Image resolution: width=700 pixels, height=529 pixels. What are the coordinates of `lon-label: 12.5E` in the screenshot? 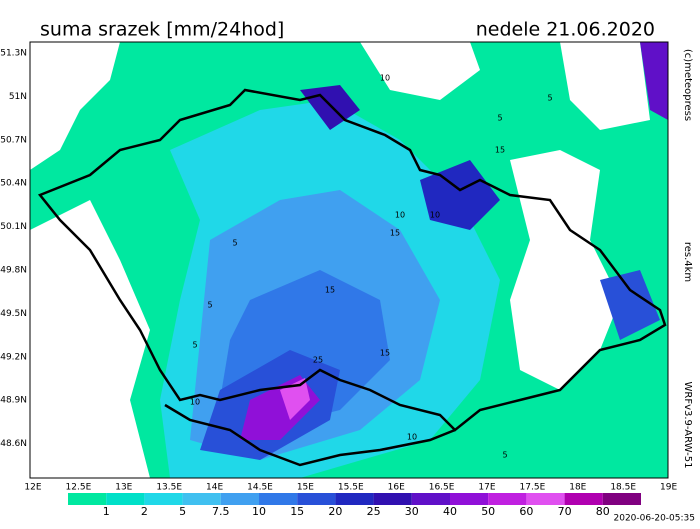 It's located at (79, 488).